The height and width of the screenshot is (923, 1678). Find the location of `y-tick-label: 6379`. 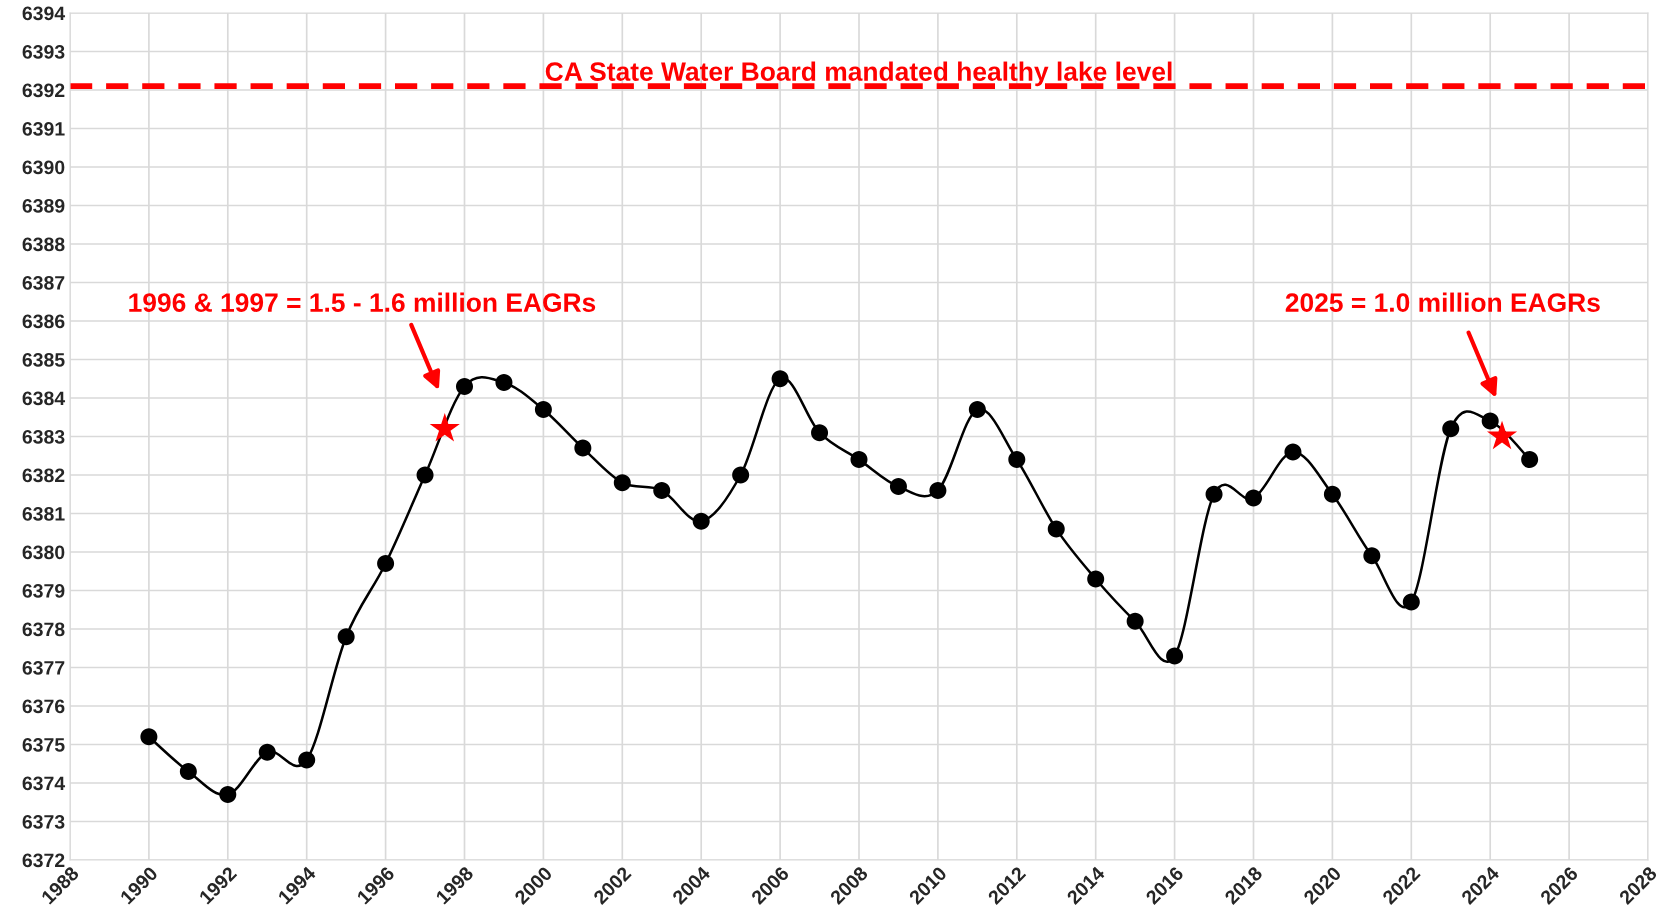

y-tick-label: 6379 is located at coordinates (43, 590).